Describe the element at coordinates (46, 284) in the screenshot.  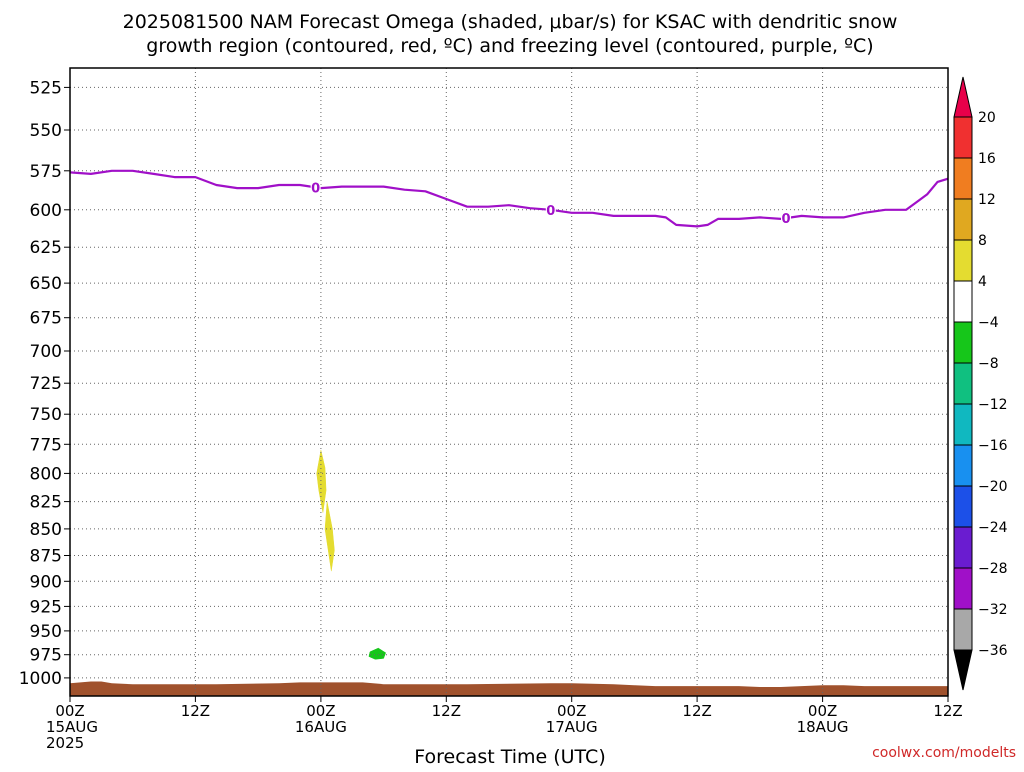
I see `y-tick-label-650: 650` at that location.